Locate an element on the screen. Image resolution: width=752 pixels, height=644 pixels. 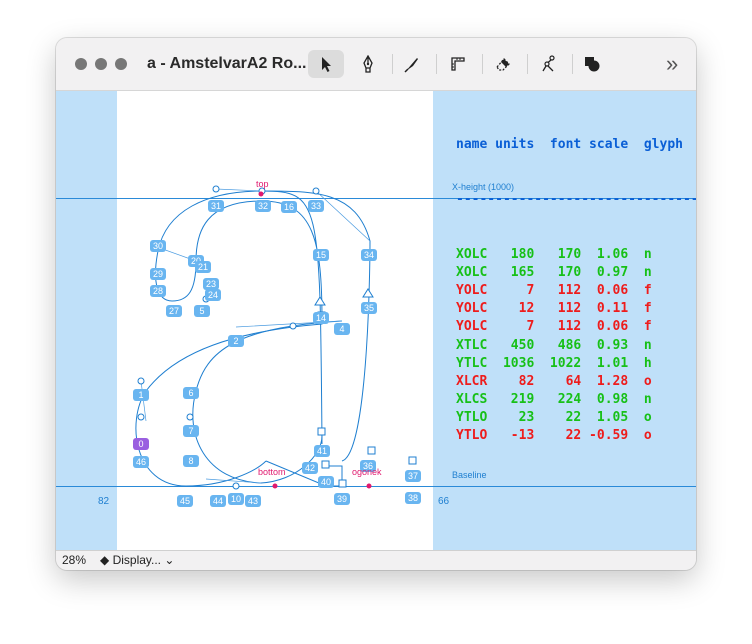
metrics-table-row: XLCS 219 224 0.98 n is located at coordinates (554, 400).